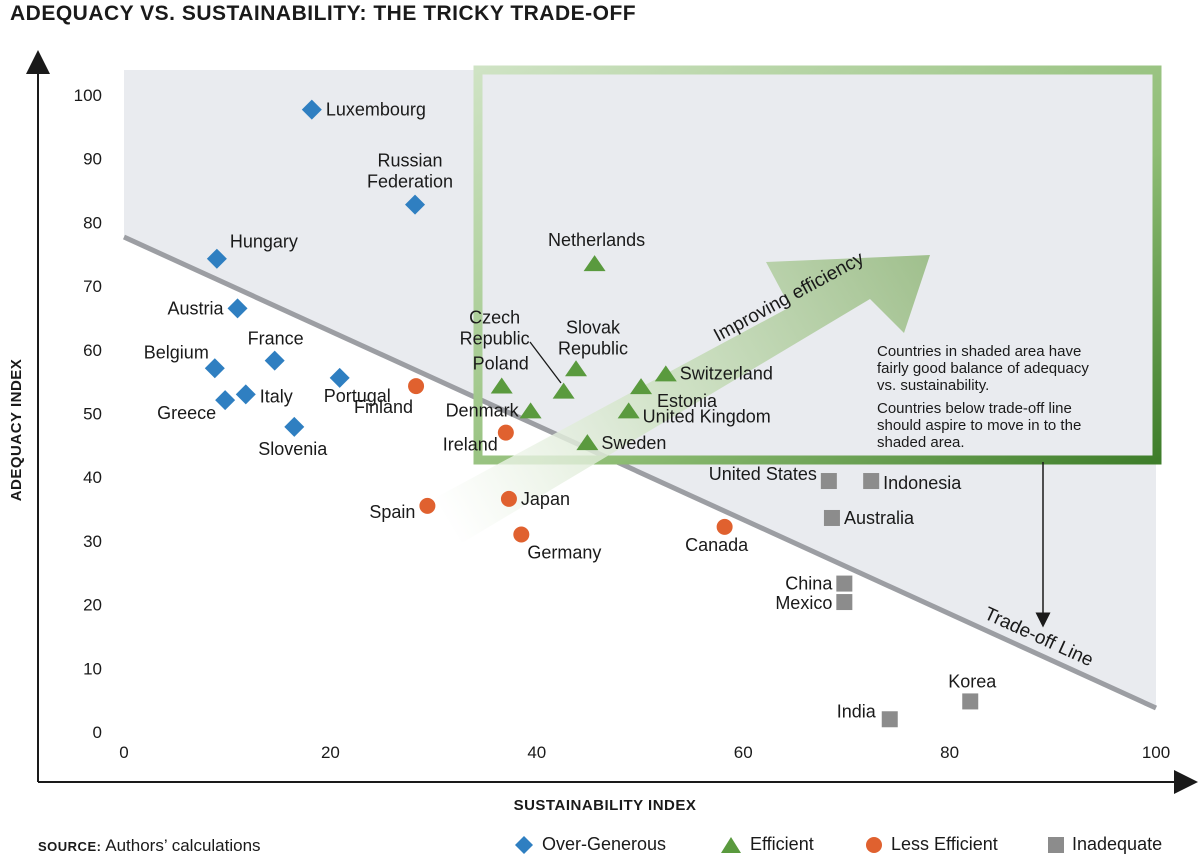 This screenshot has height=864, width=1200. I want to click on circle-icon, so click(874, 844).